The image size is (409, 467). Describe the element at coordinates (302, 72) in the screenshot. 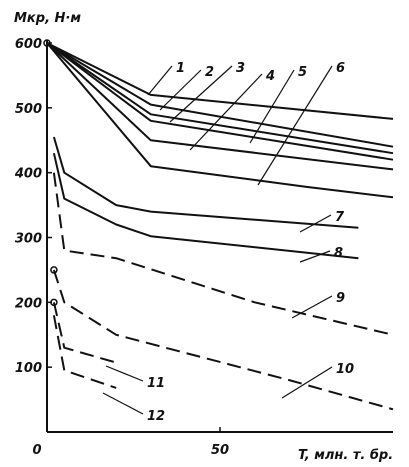

I see `curve-label-5: 5` at that location.